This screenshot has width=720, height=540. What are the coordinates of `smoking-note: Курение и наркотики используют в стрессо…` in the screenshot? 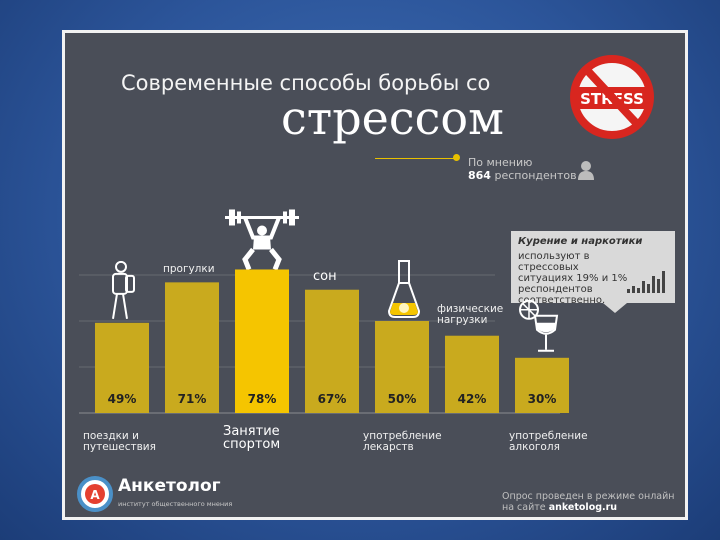 It's located at (593, 272).